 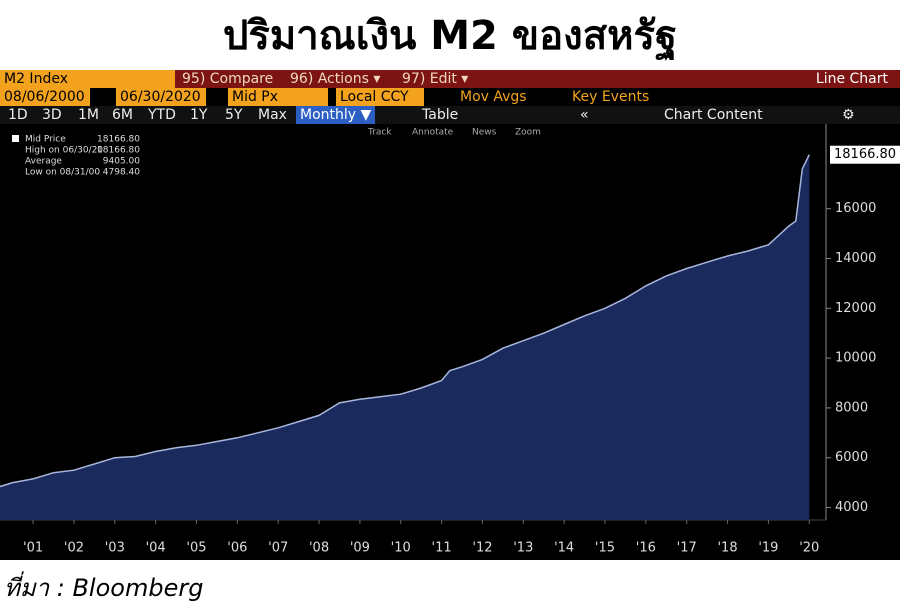 What do you see at coordinates (482, 548) in the screenshot?
I see `x-tick-label: '12` at bounding box center [482, 548].